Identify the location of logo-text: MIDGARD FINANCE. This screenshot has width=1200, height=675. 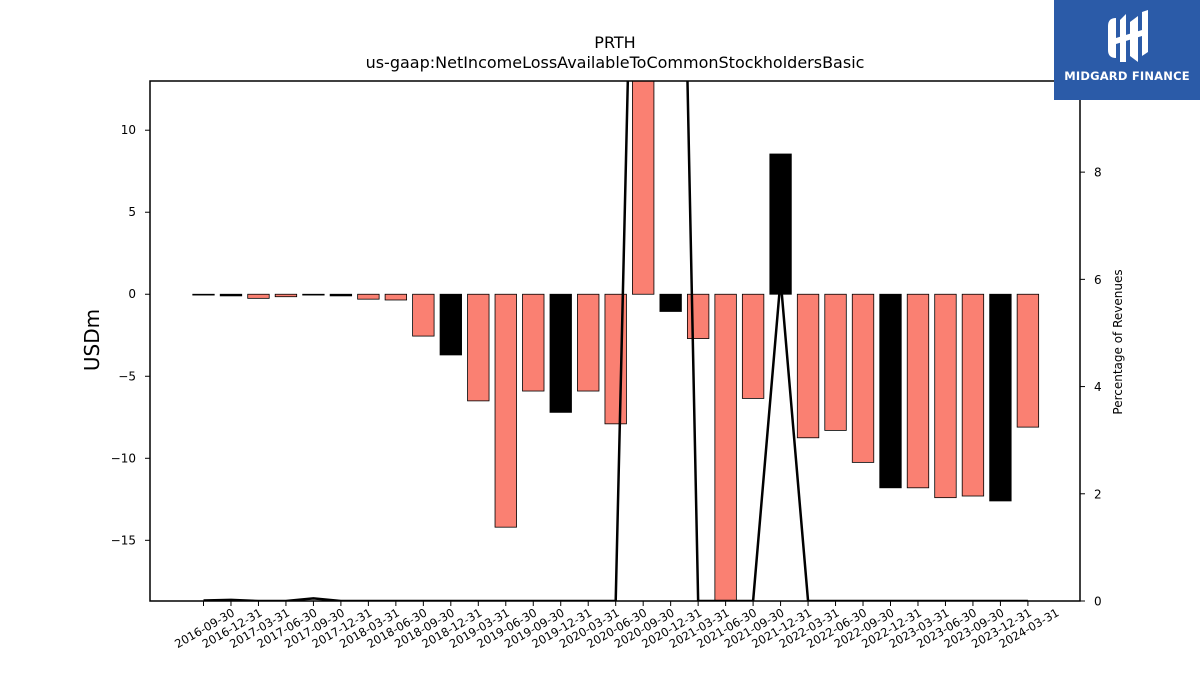
(1127, 76).